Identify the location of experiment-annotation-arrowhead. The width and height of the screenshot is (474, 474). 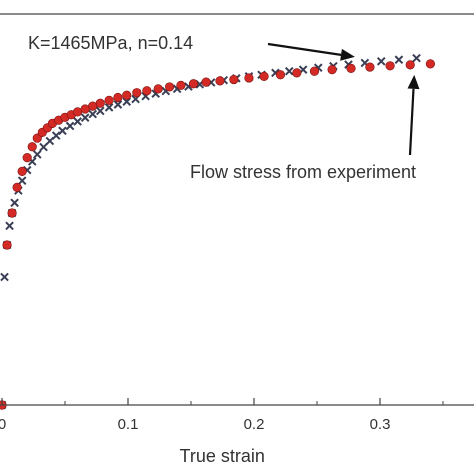
(413, 82).